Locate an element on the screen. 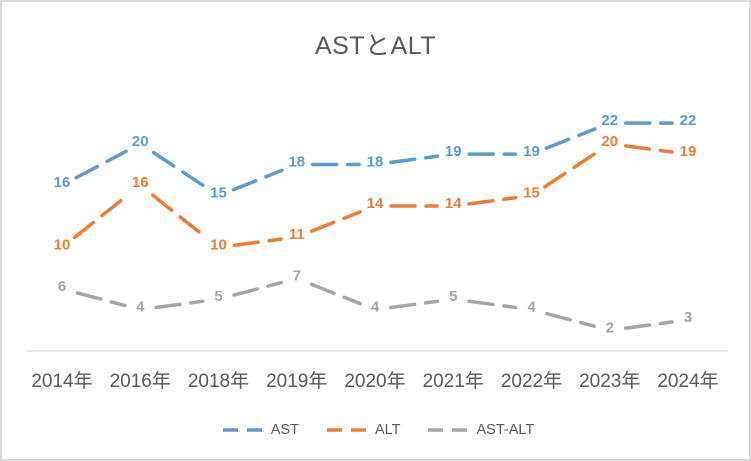 This screenshot has height=461, width=751. data-label-ast-alt: 3 is located at coordinates (688, 317).